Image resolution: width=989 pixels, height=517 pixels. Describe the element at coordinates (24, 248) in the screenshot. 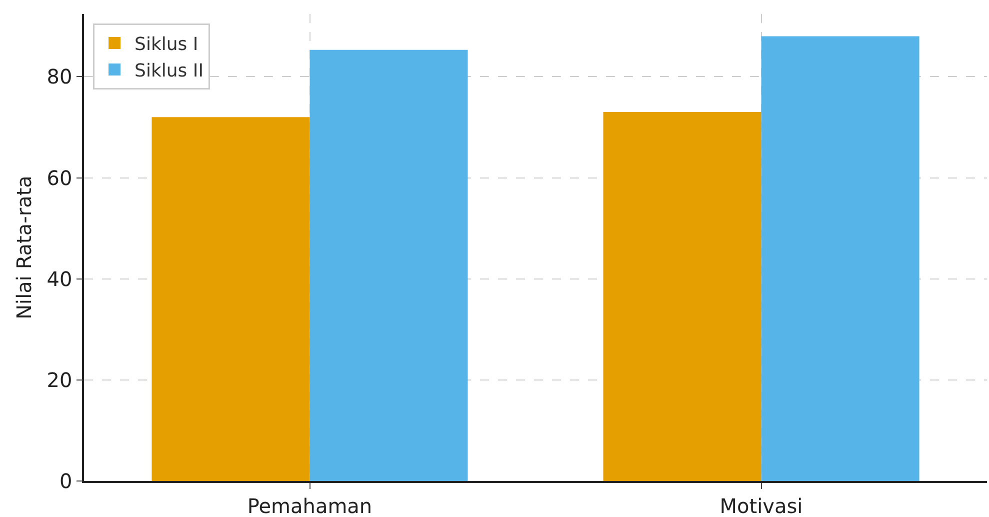

I see `y-axis-title: Nilai Rata-rata` at that location.